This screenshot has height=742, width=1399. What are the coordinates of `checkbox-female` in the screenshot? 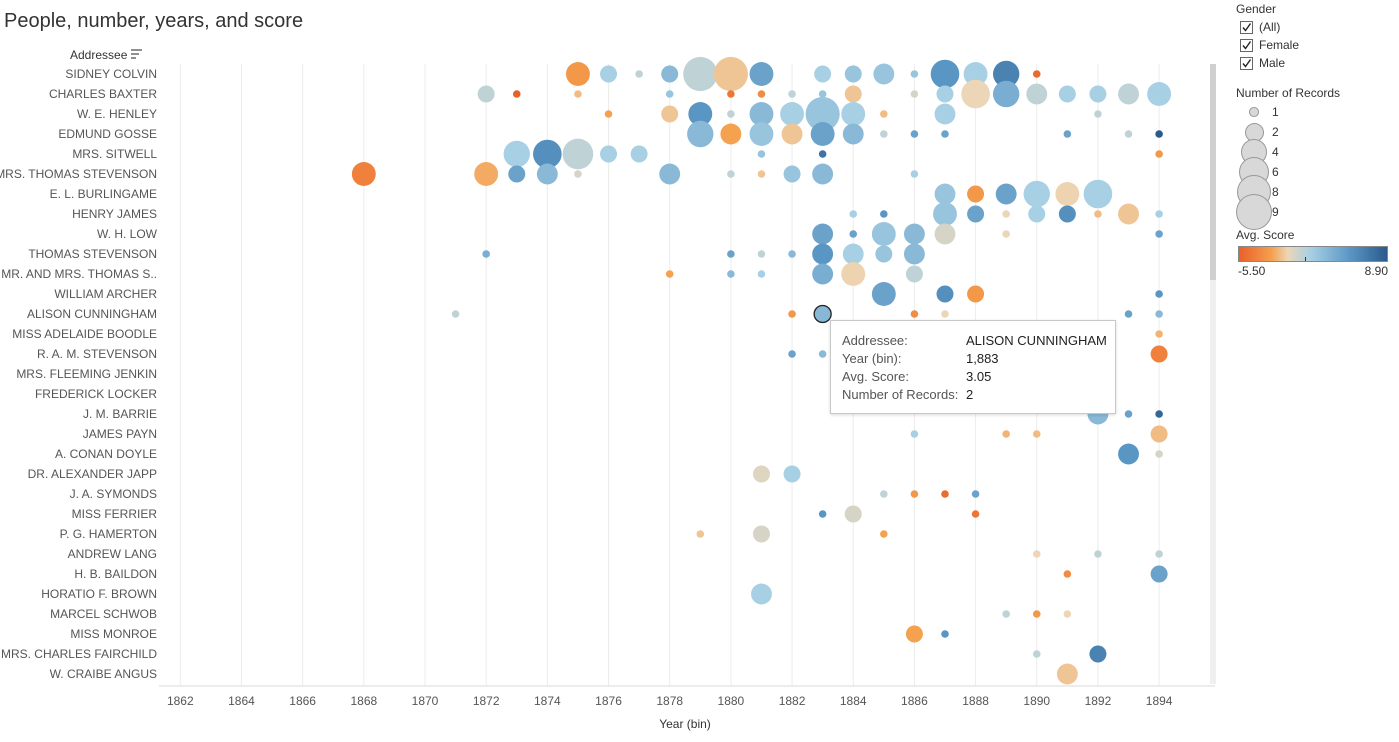 It's located at (1246, 45).